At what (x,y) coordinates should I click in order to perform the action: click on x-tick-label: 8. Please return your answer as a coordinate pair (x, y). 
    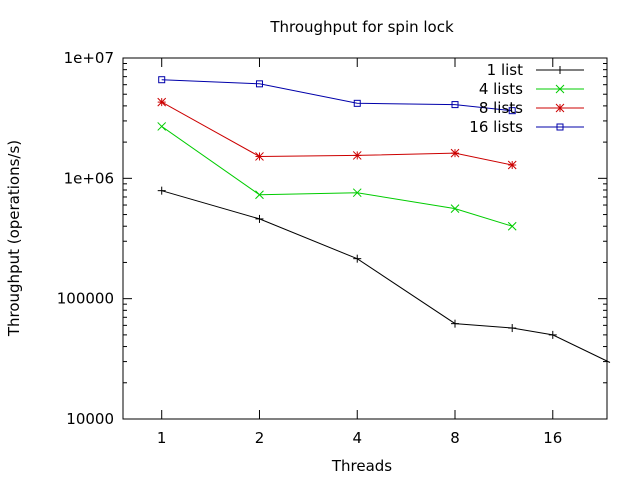
    Looking at the image, I should click on (455, 438).